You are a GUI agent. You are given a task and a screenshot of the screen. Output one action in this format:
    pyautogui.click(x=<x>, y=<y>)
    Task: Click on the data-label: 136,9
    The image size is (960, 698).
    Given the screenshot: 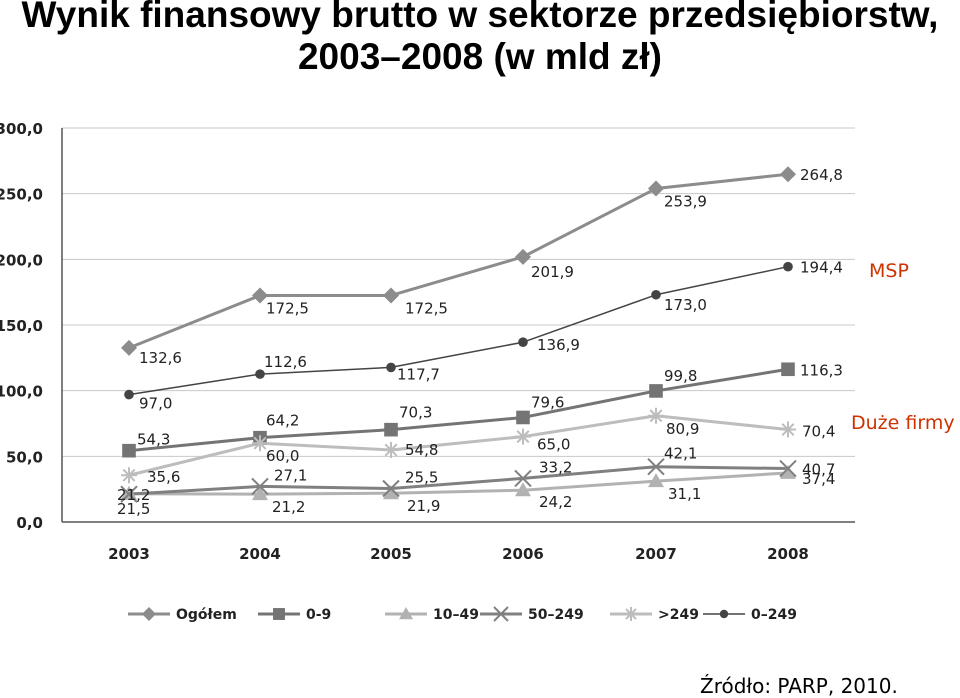 What is the action you would take?
    pyautogui.click(x=558, y=345)
    